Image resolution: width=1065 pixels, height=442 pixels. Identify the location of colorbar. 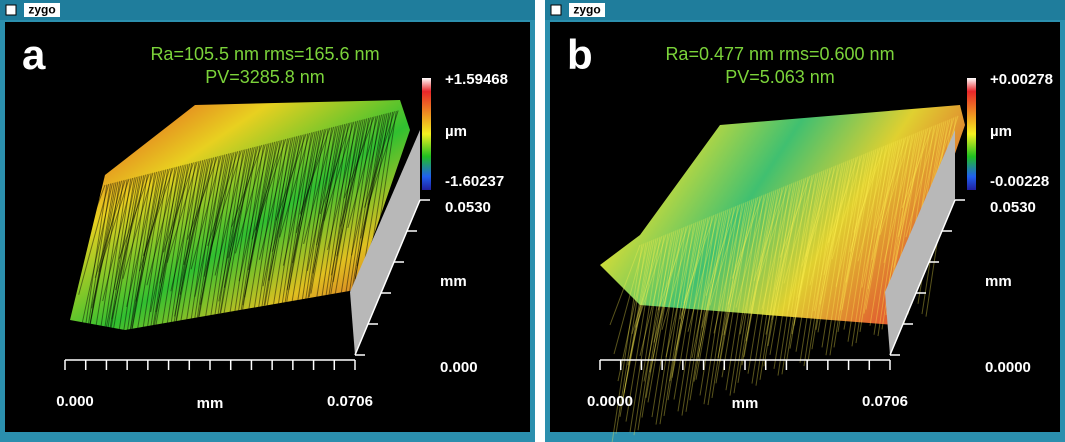
(426, 134).